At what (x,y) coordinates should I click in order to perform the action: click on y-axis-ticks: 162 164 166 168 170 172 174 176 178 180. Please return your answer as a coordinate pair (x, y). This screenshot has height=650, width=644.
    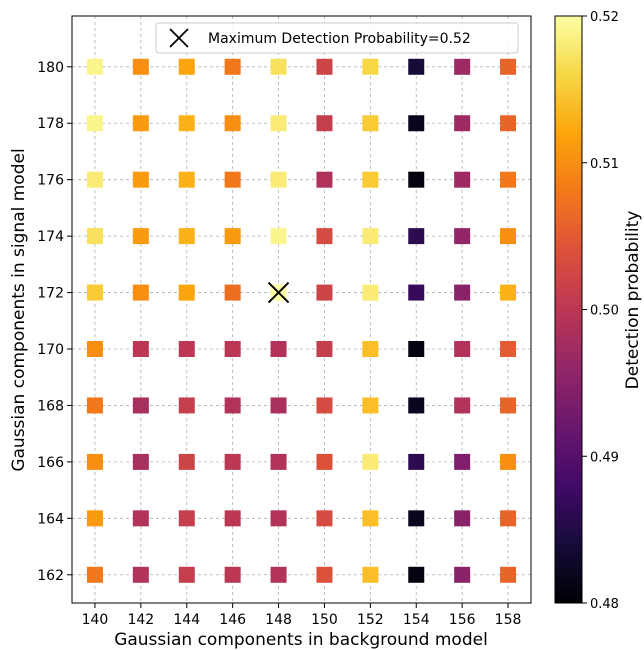
    Looking at the image, I should click on (54, 322).